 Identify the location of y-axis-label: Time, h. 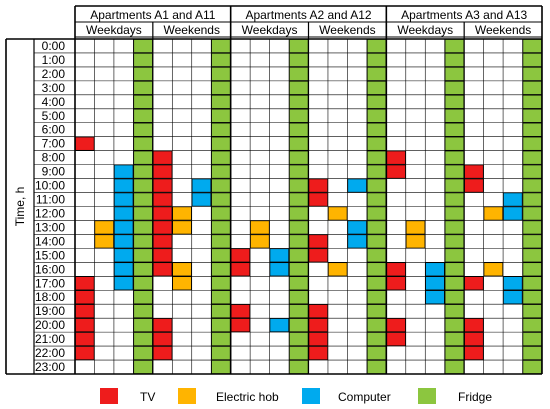
(20, 207).